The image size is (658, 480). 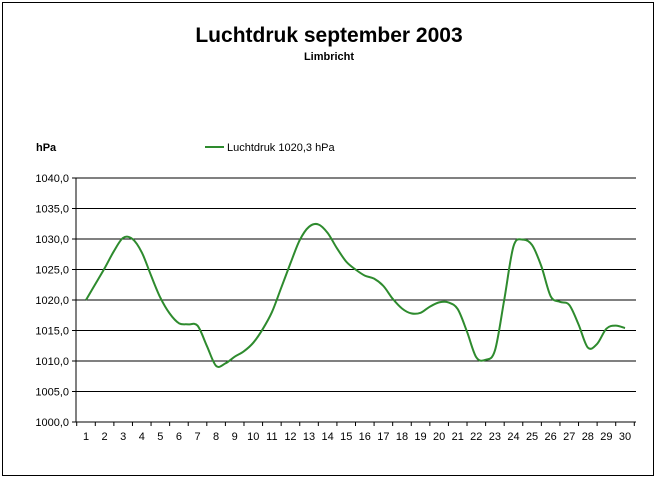 What do you see at coordinates (52, 210) in the screenshot?
I see `y-tick-label: 1035,0` at bounding box center [52, 210].